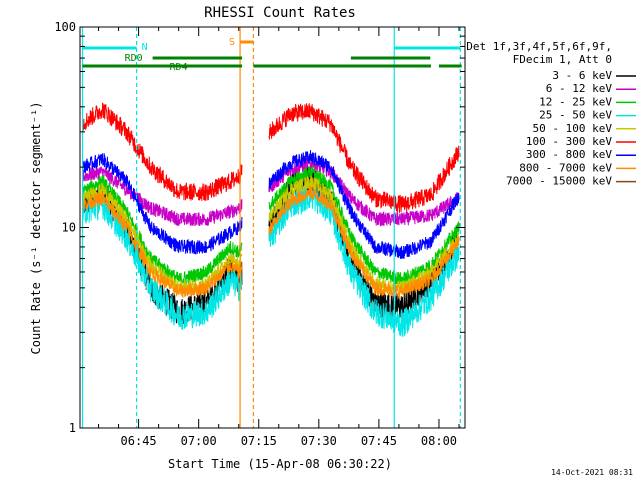 The width and height of the screenshot is (640, 480). I want to click on legend-entry-label: 3 - 6 keV, so click(582, 75).